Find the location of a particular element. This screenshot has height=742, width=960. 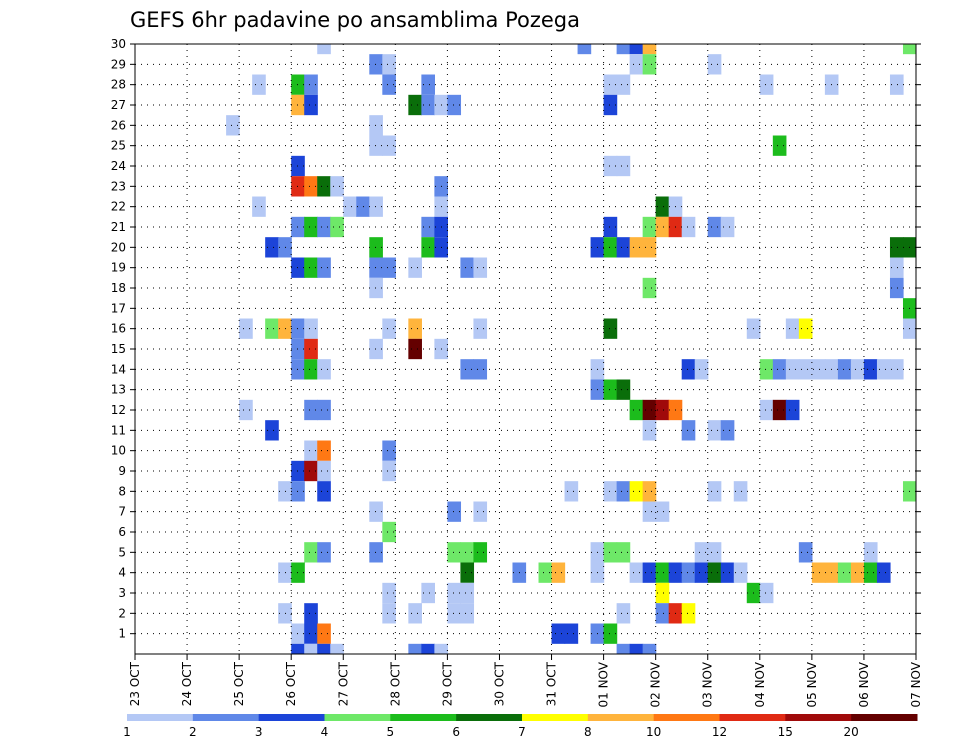

chart-title: GEFS 6hr padavine po ansamblima Pozega is located at coordinates (355, 20).